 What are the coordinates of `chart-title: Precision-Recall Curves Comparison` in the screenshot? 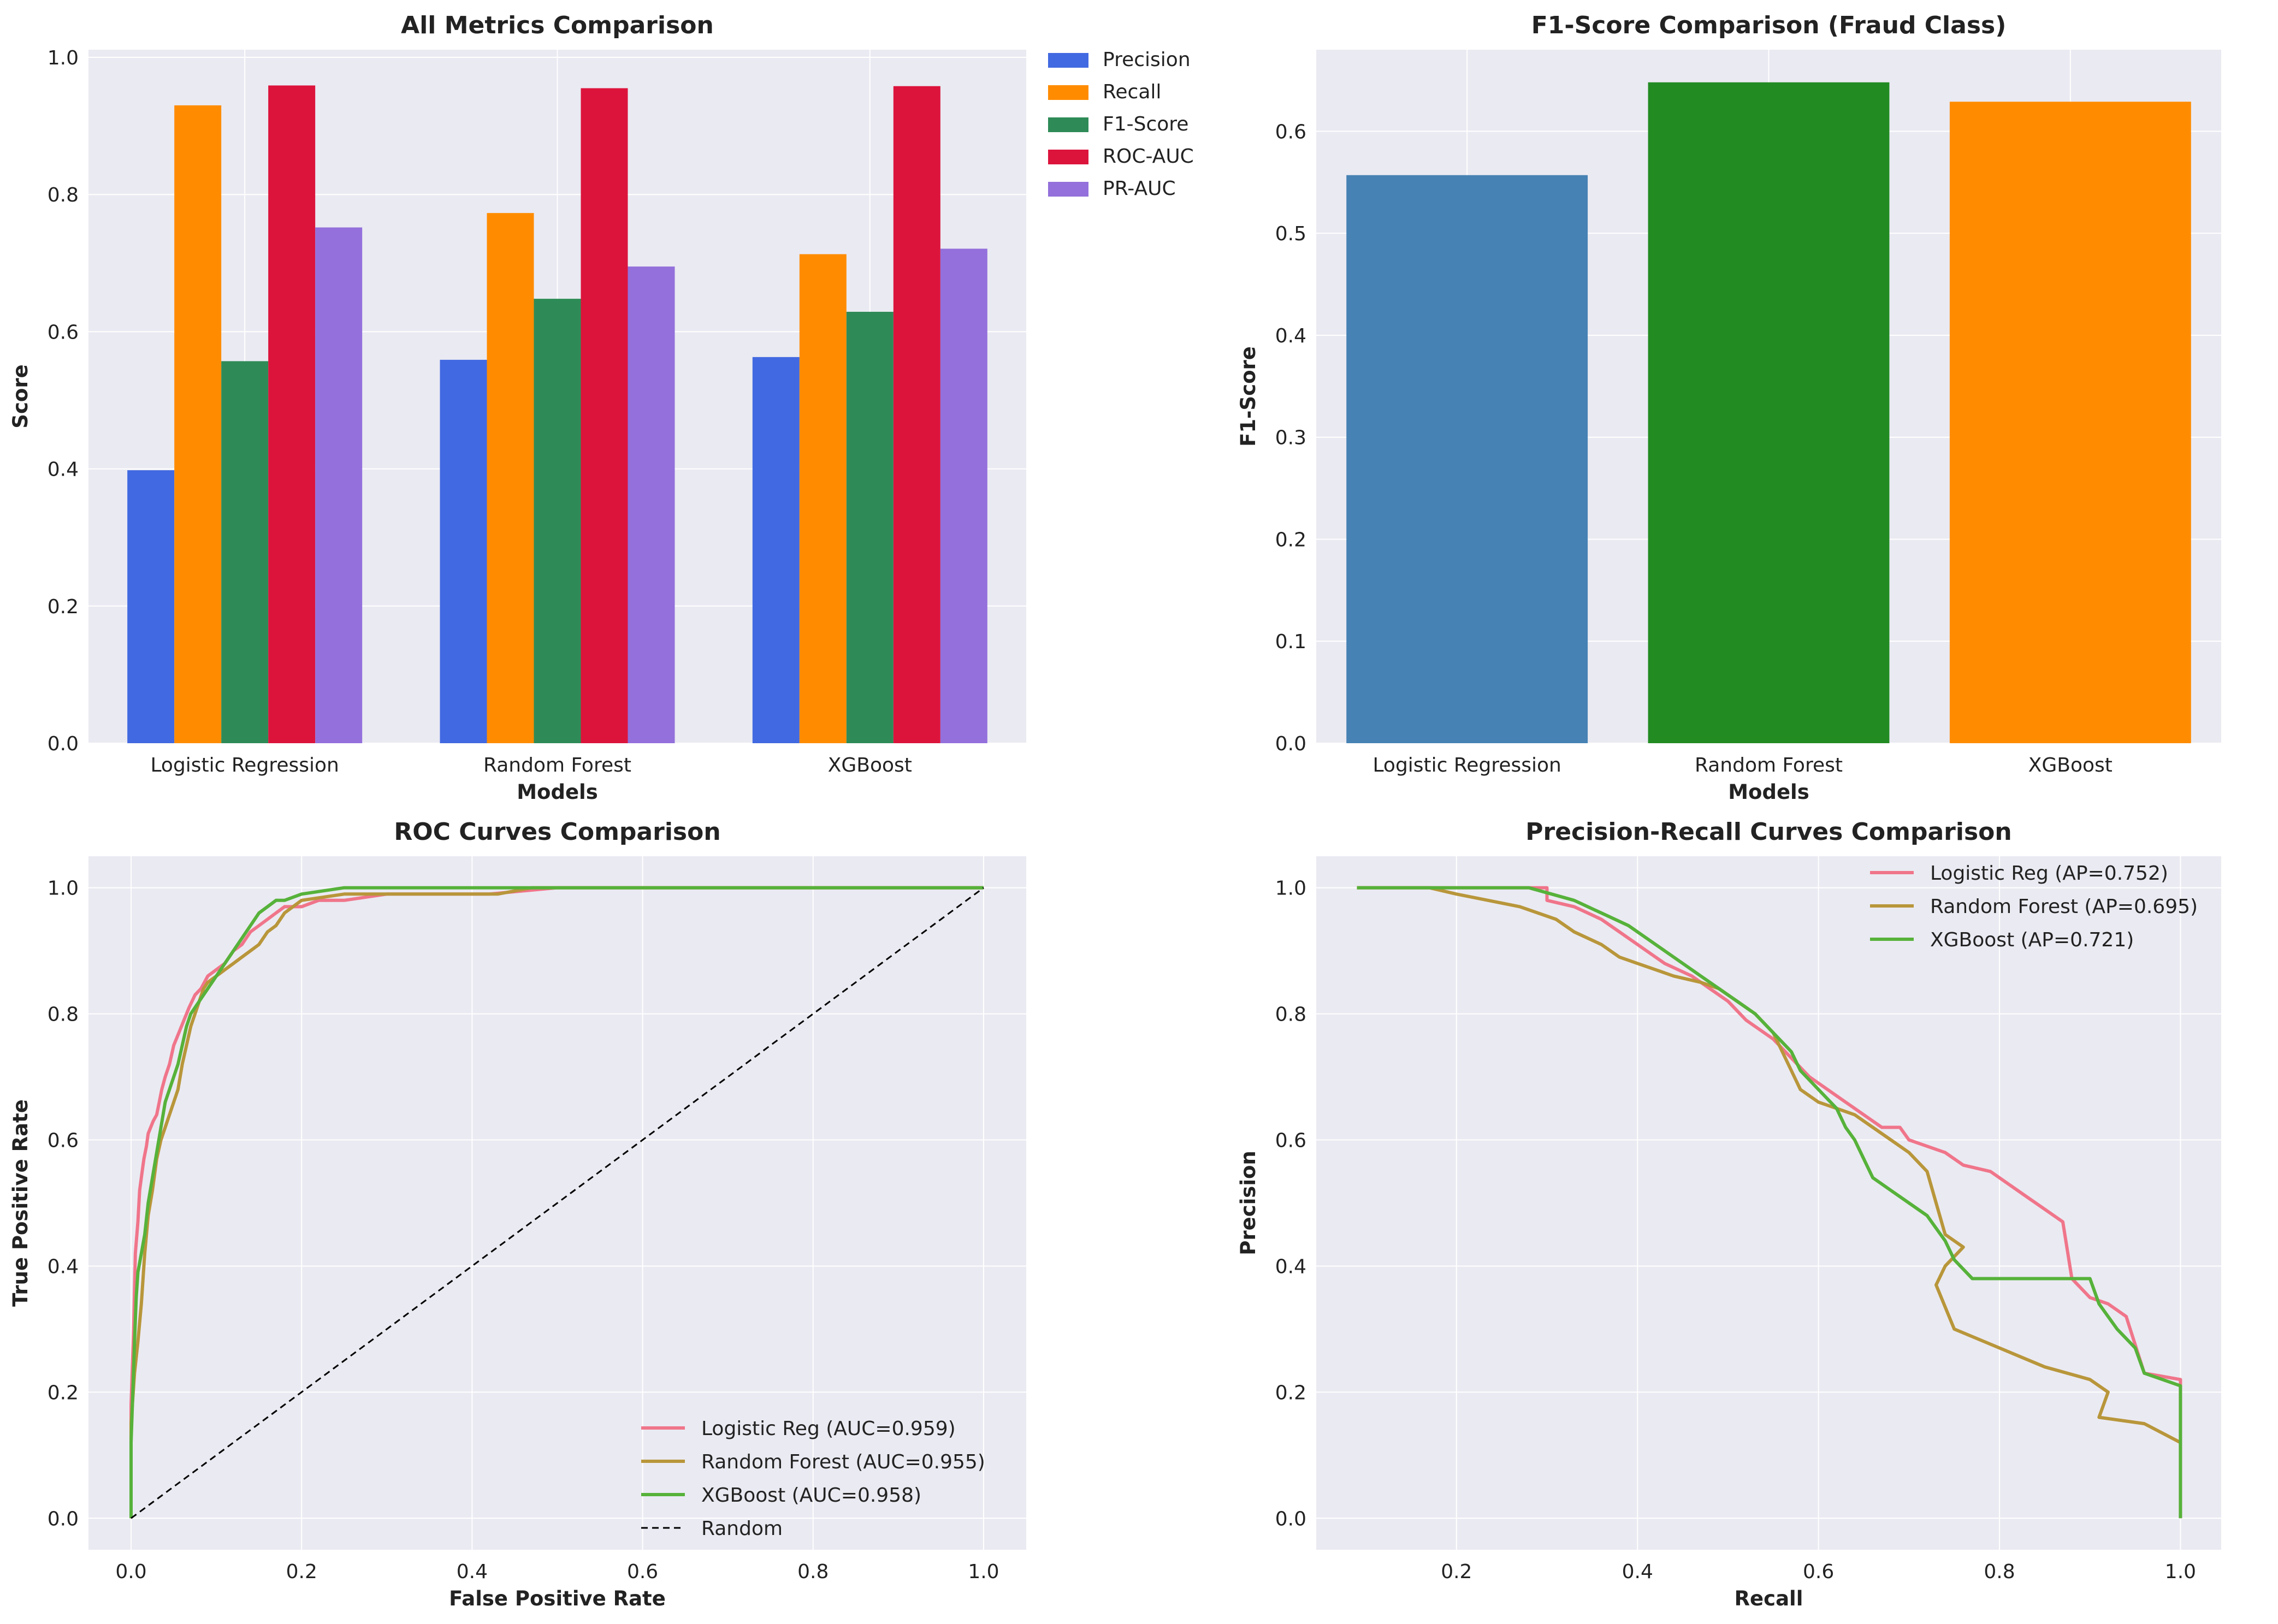 It's located at (1768, 832).